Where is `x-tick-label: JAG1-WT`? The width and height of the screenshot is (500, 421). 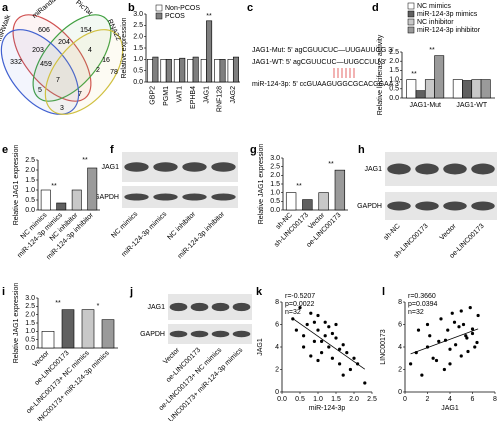 x-tick-label: JAG1-WT is located at coordinates (471, 105).